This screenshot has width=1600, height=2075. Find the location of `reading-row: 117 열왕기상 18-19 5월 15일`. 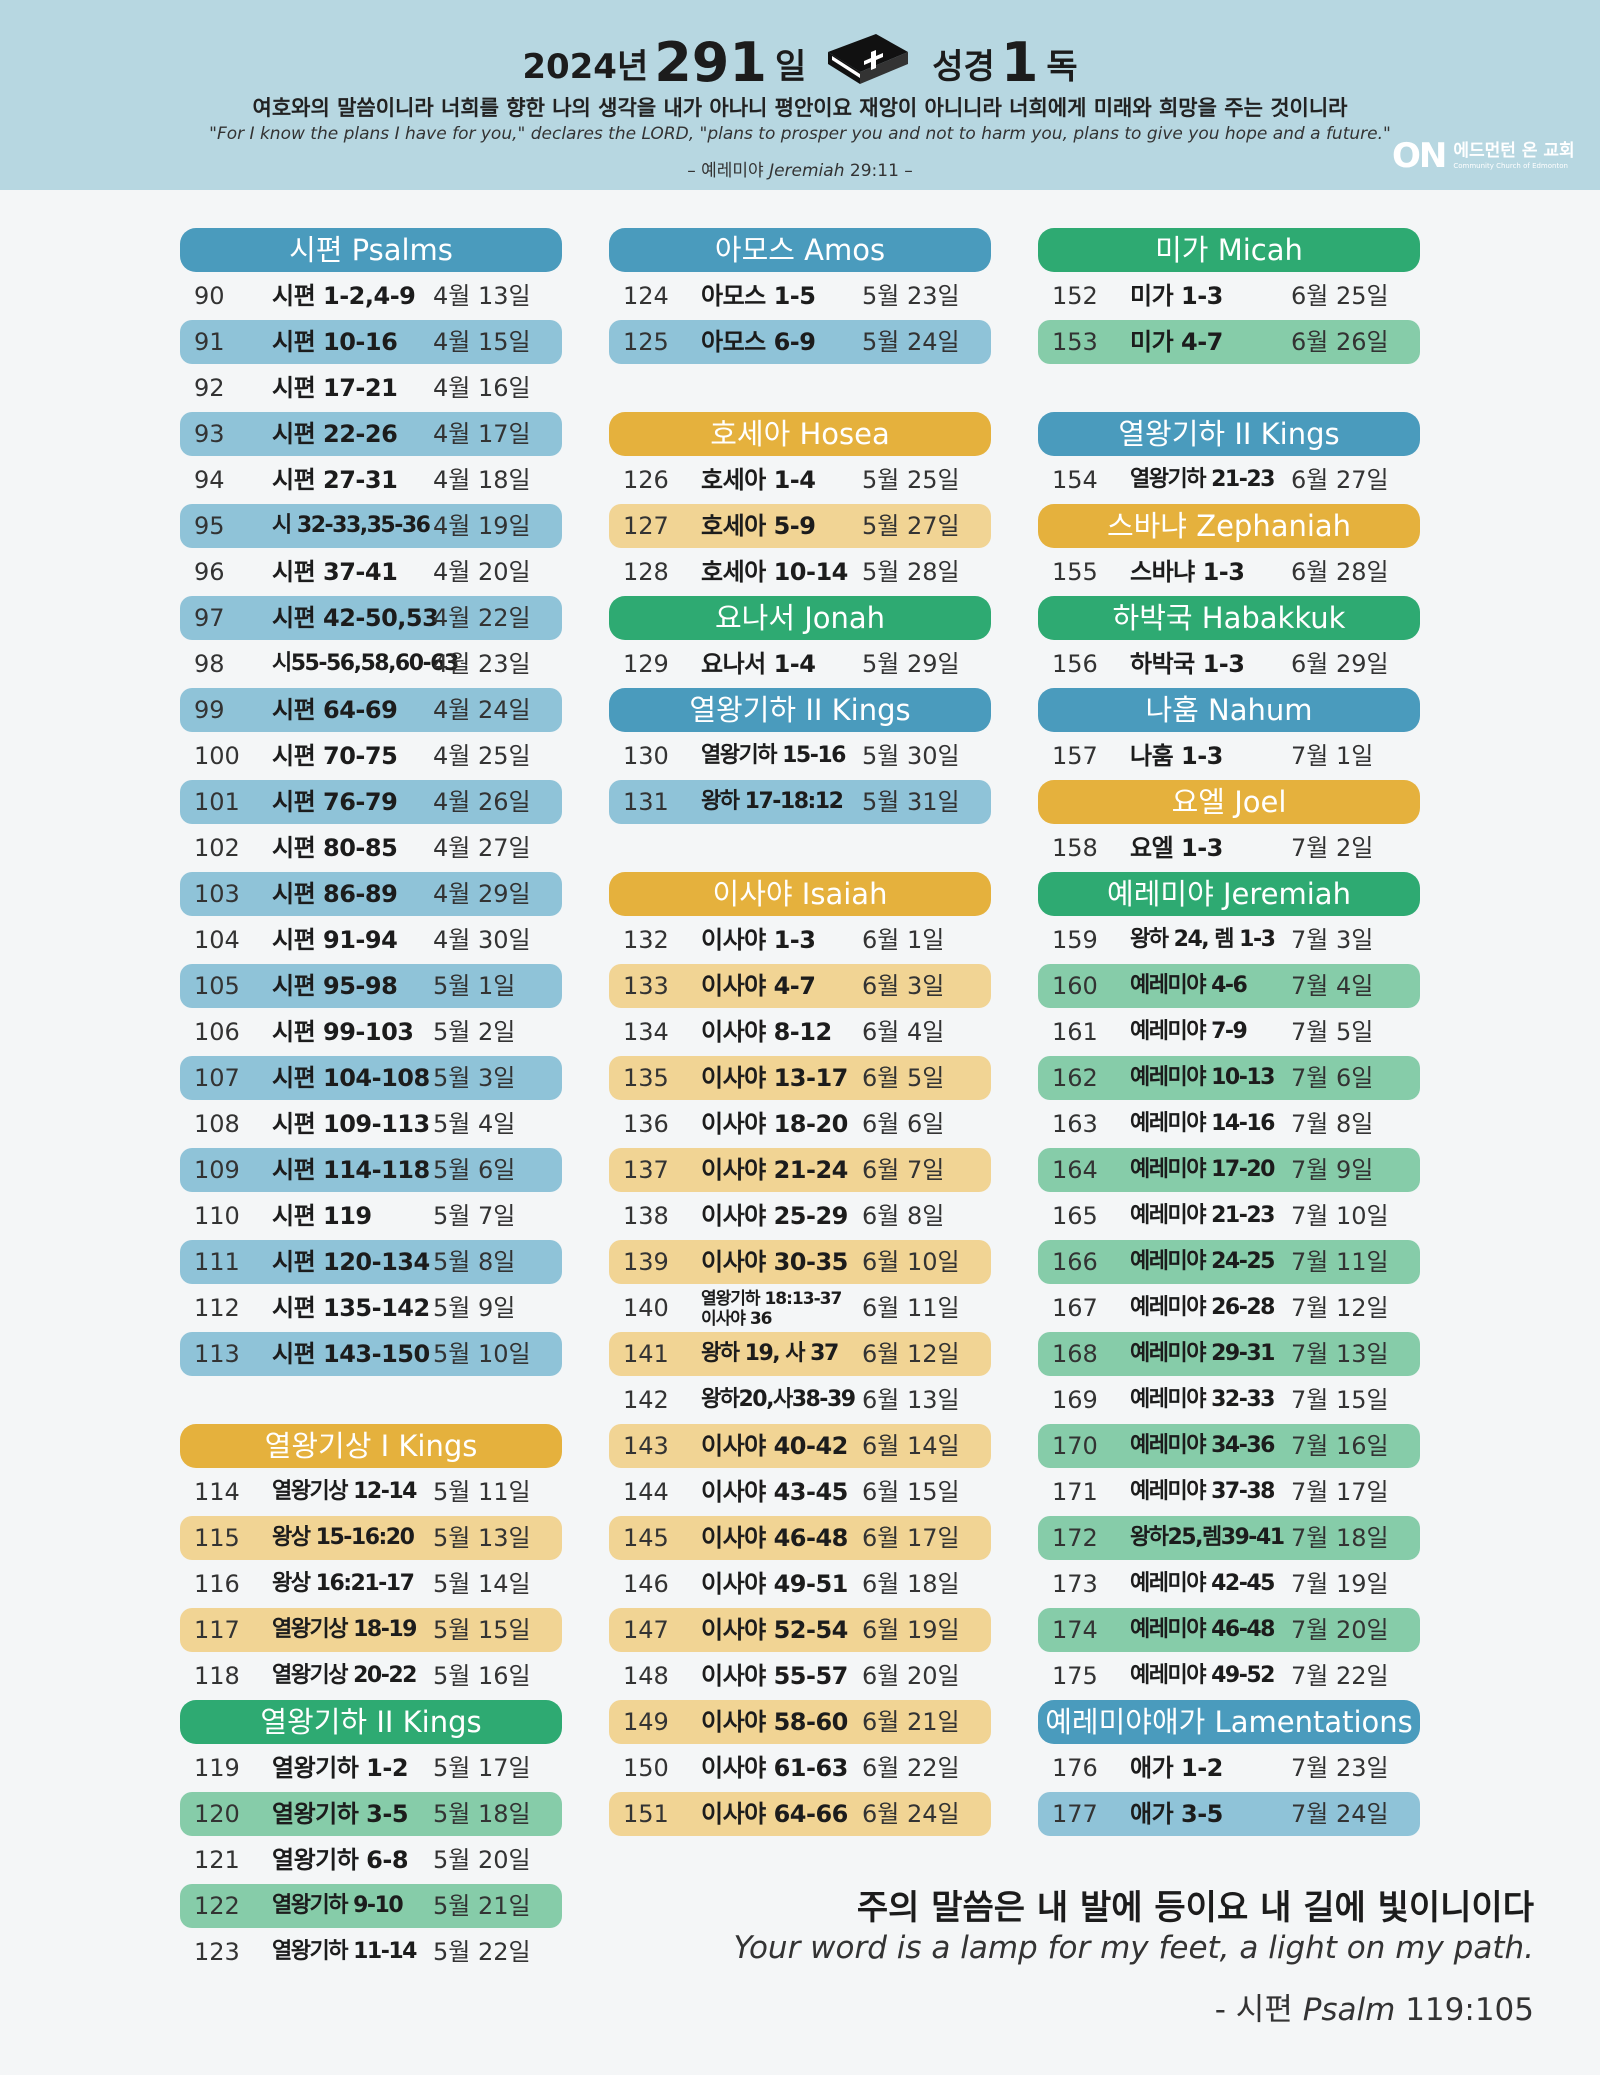

reading-row: 117 열왕기상 18-19 5월 15일 is located at coordinates (371, 1630).